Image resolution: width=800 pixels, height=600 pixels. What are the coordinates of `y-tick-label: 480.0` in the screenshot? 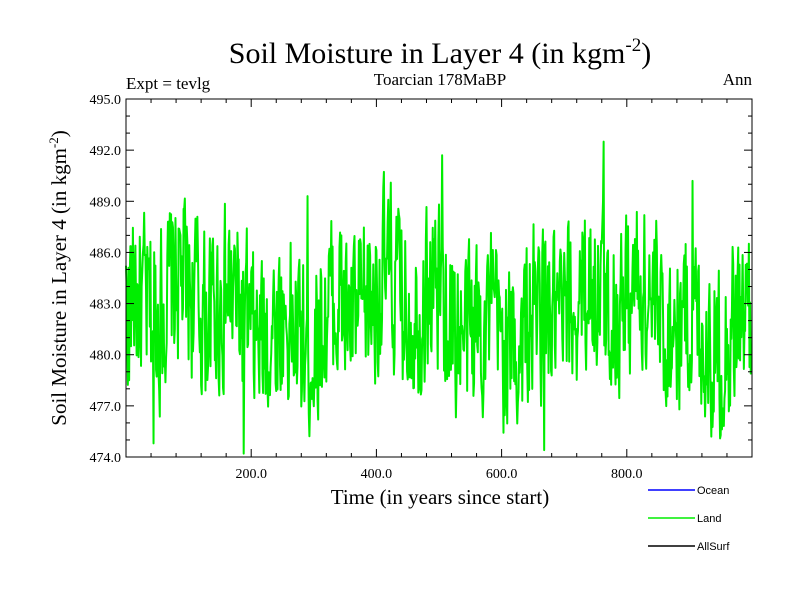 It's located at (106, 356).